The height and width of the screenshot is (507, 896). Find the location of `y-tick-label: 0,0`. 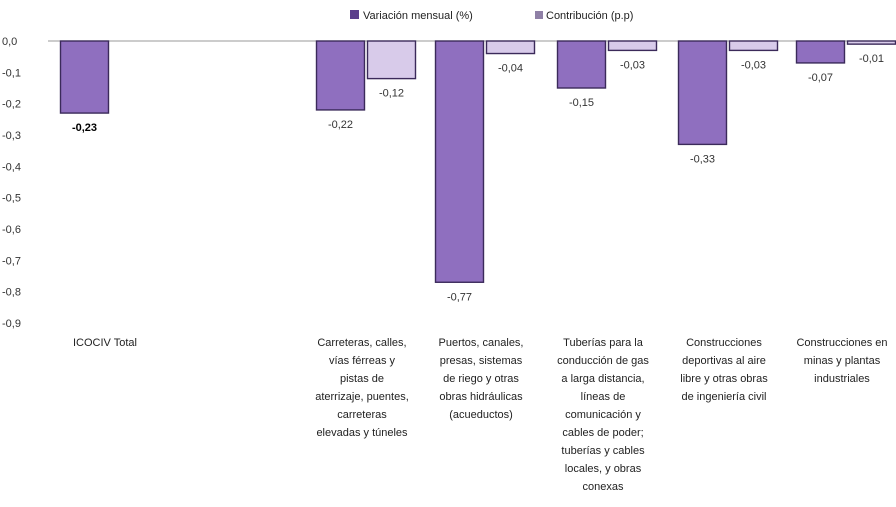

y-tick-label: 0,0 is located at coordinates (9, 42).